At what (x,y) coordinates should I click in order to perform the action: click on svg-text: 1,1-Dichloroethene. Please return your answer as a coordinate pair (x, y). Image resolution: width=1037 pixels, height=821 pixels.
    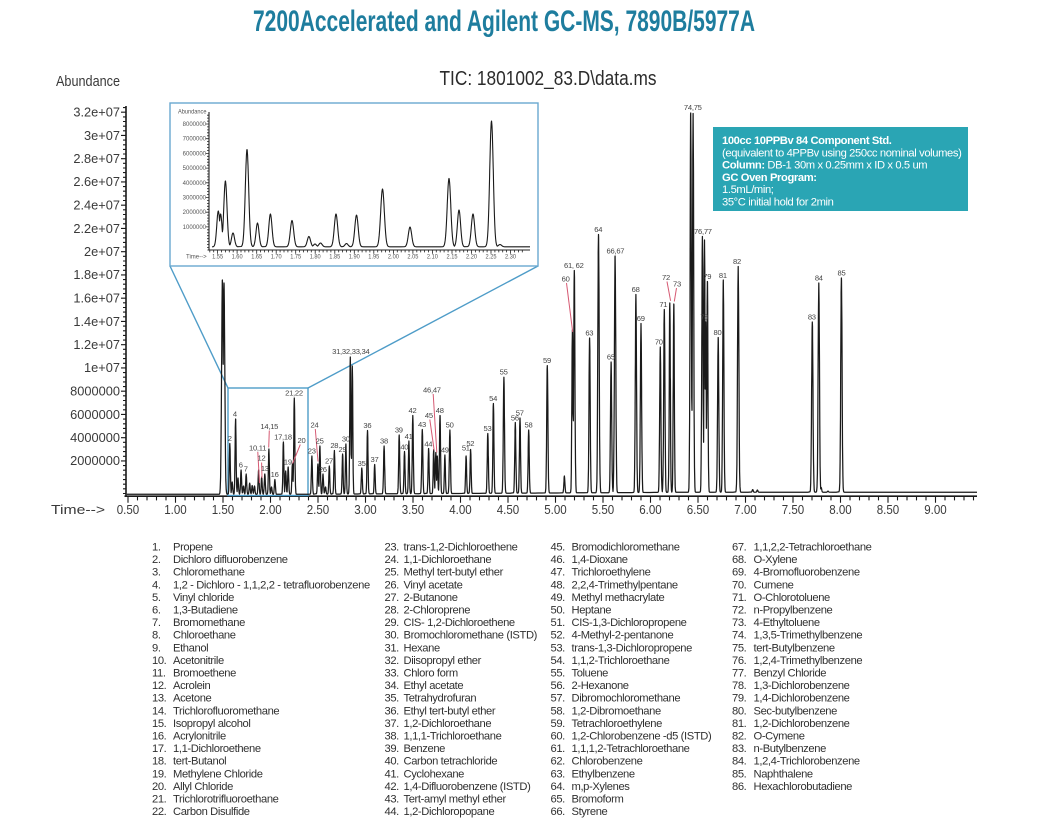
    Looking at the image, I should click on (217, 749).